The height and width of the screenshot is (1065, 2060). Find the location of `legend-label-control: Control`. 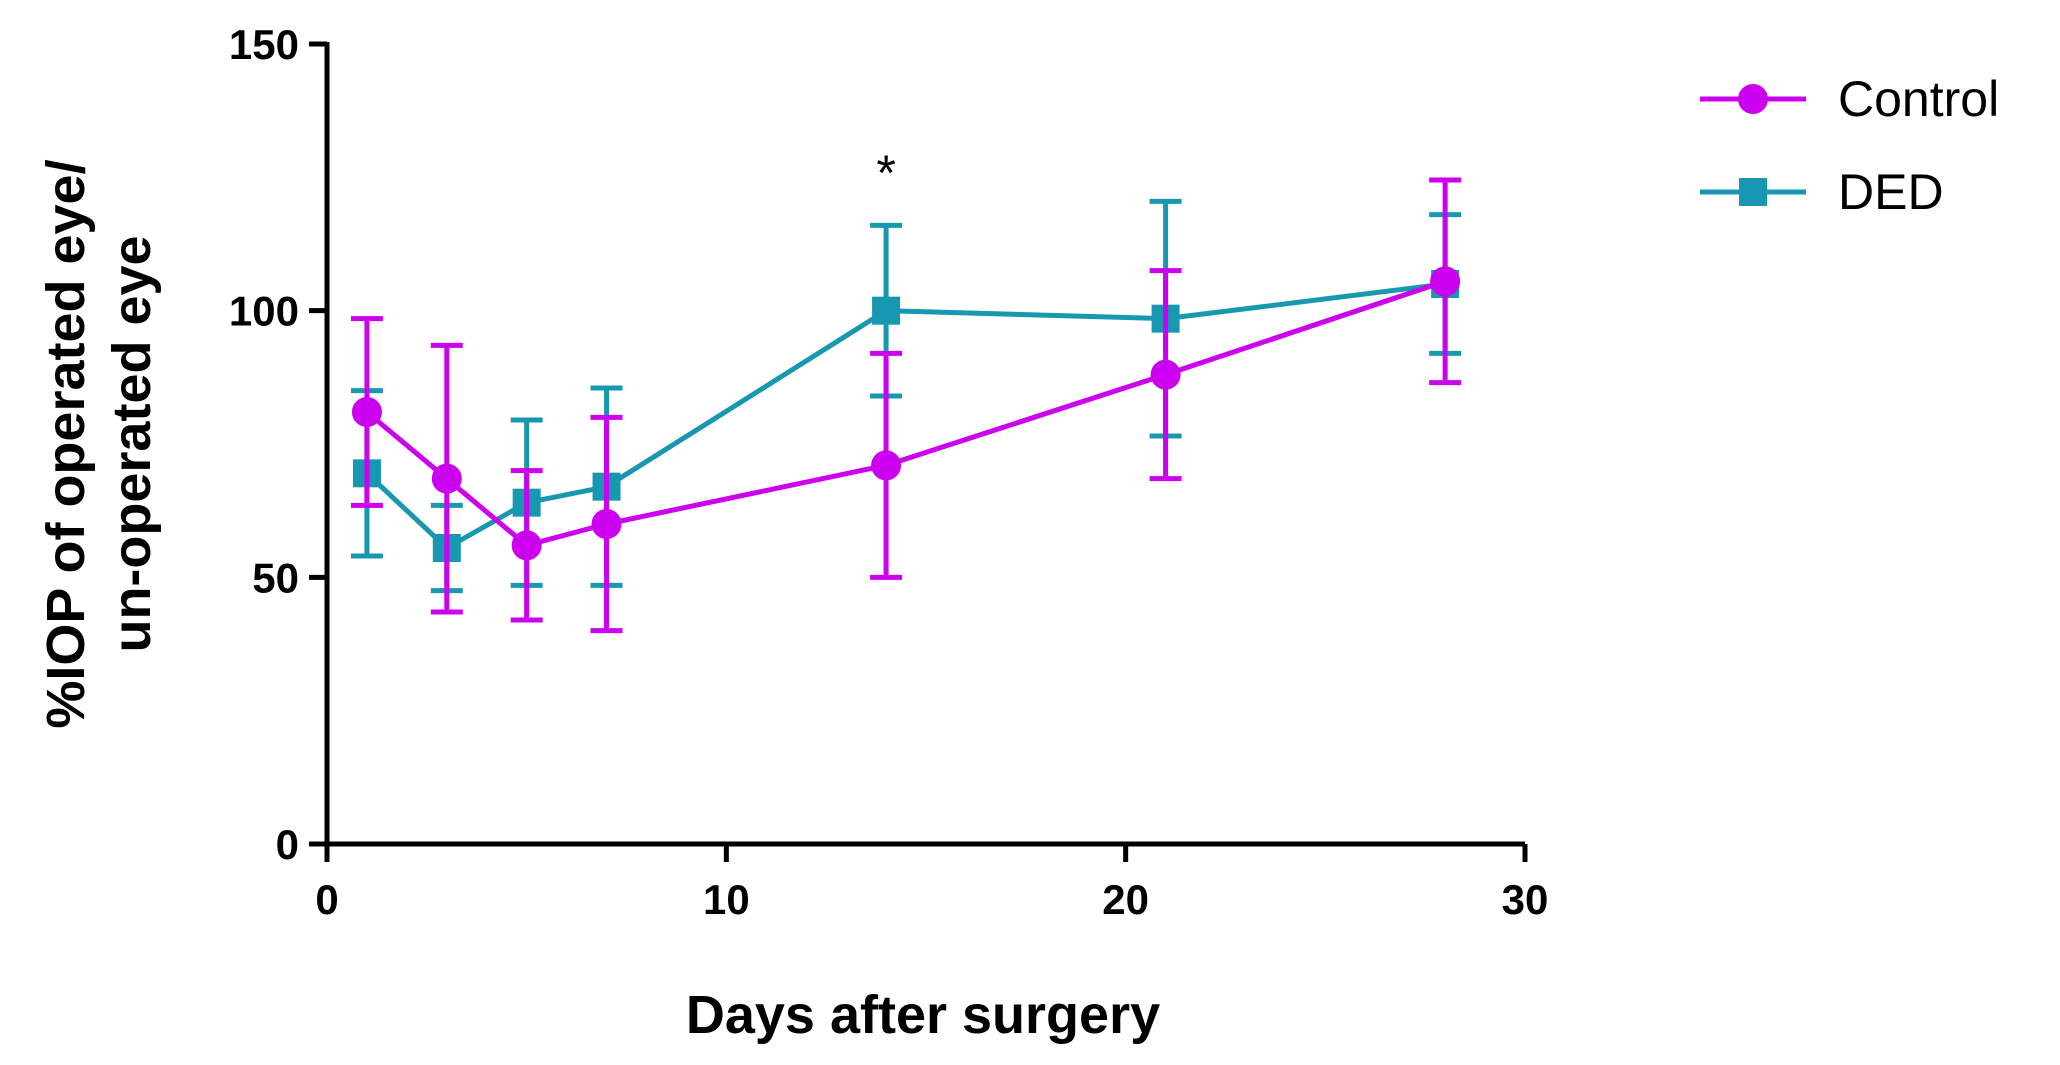

legend-label-control: Control is located at coordinates (1918, 99).